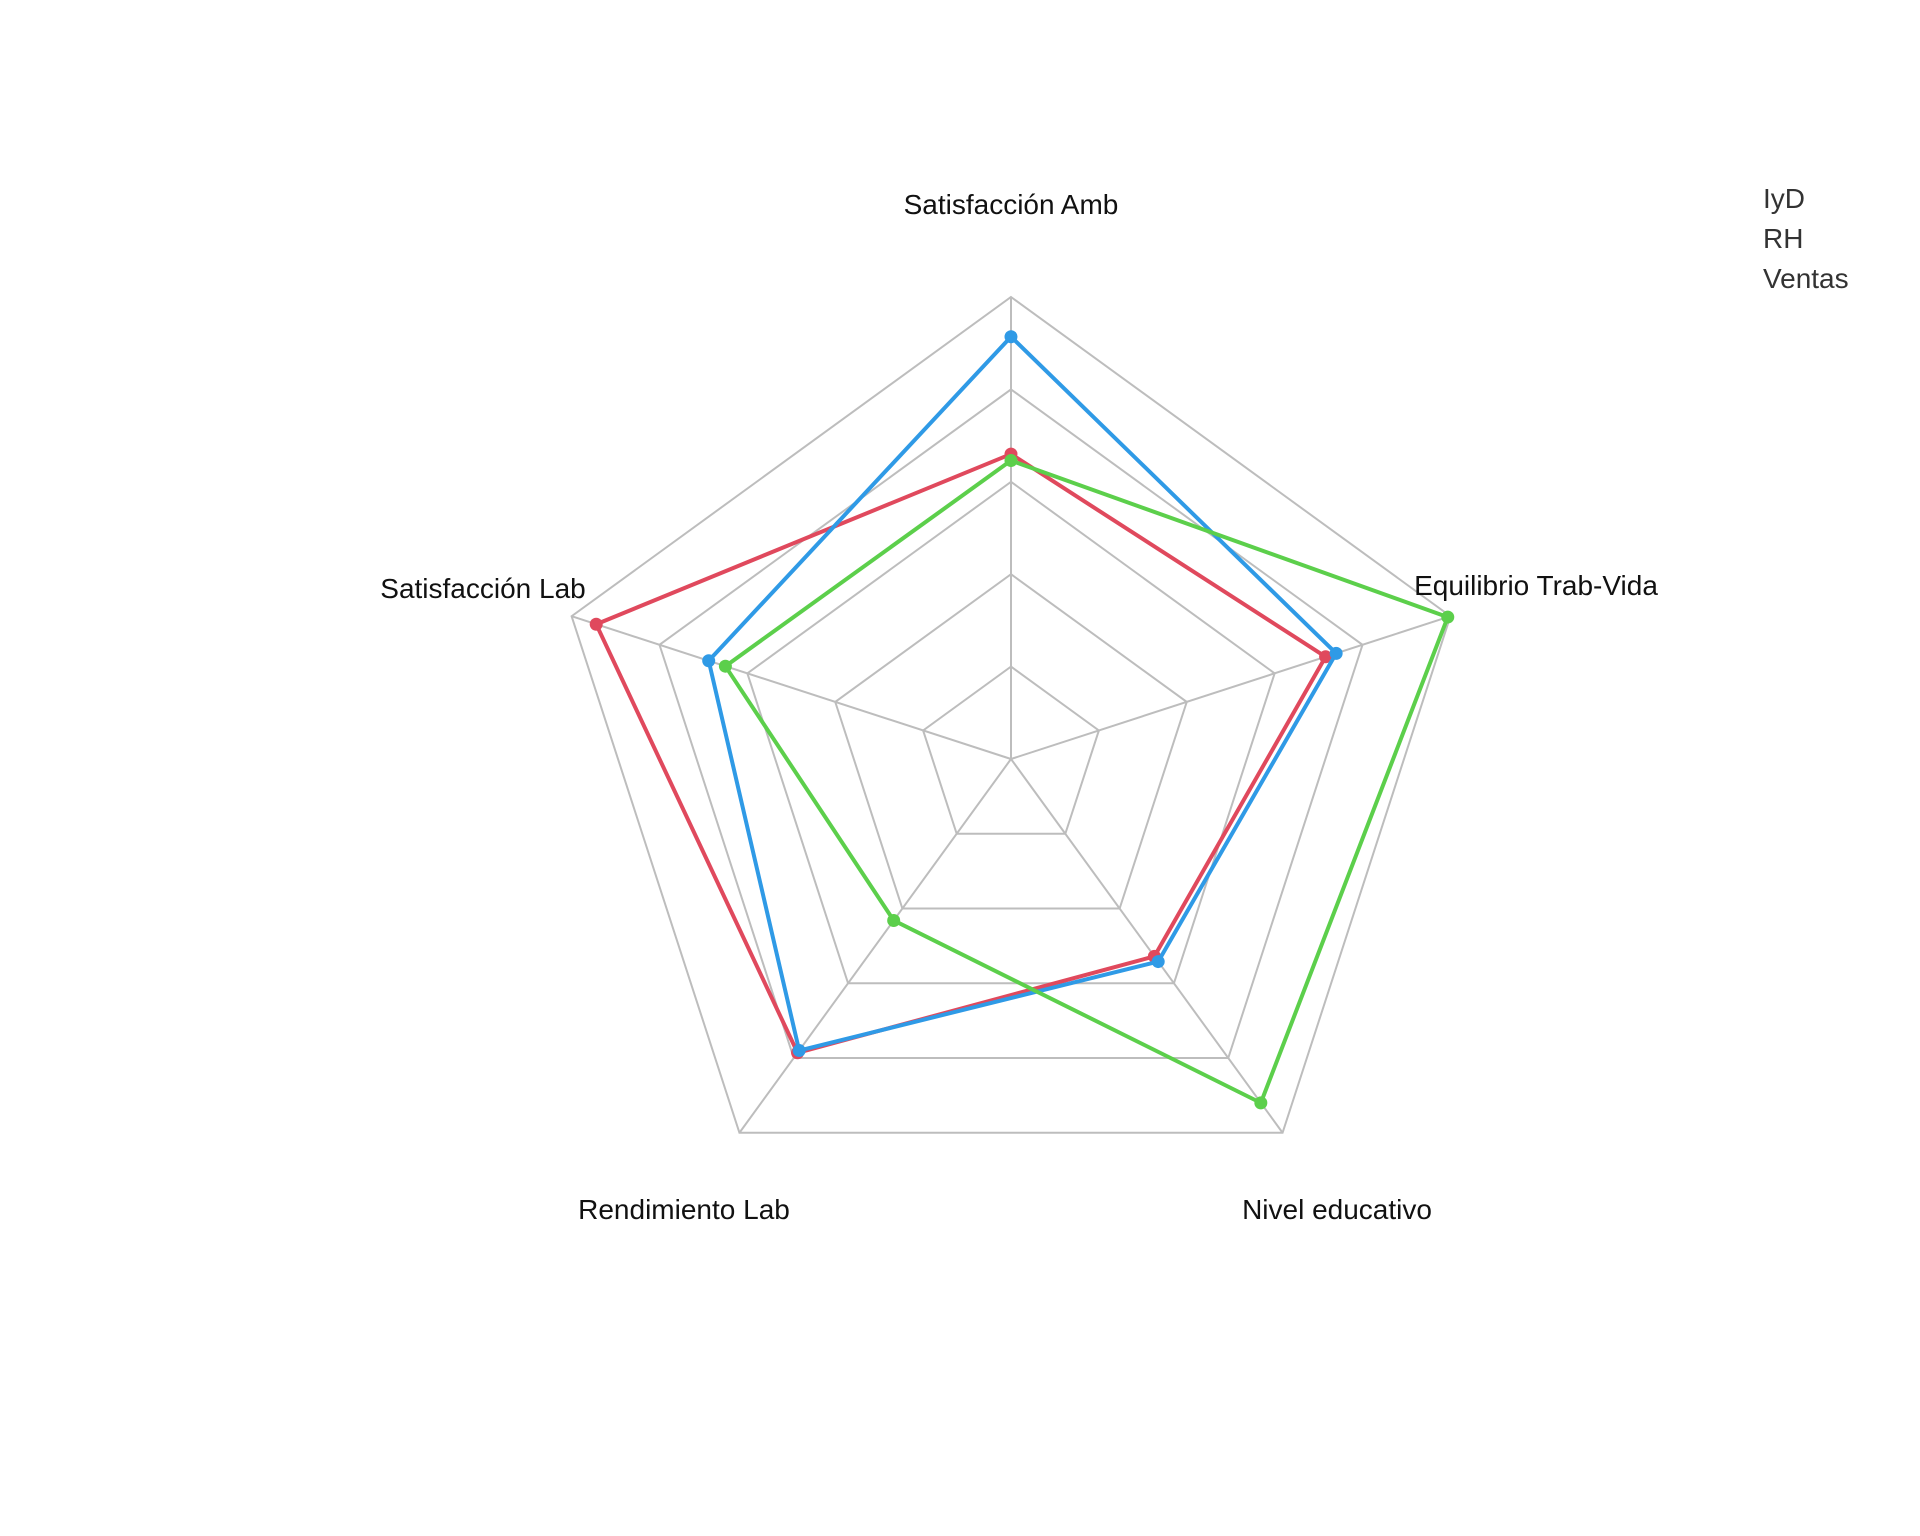 This screenshot has height=1536, width=1920. I want to click on axis-label-satisfaccion-amb: Satisfacción Amb, so click(1011, 204).